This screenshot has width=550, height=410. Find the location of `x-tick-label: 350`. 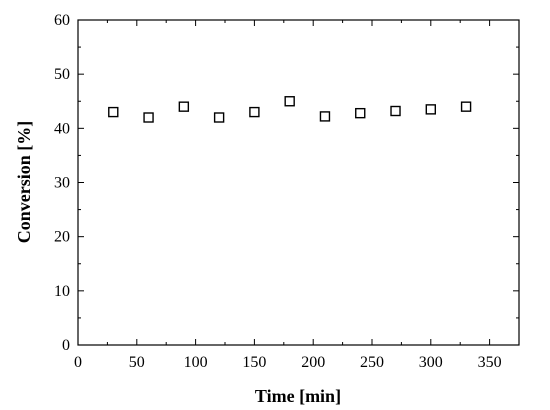

x-tick-label: 350 is located at coordinates (490, 362).